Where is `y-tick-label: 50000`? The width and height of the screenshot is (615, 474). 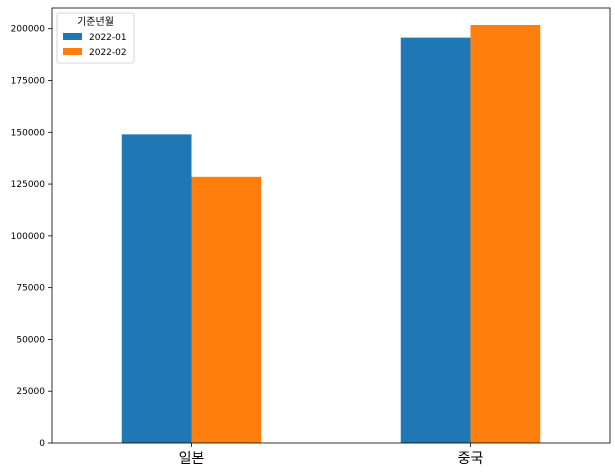
y-tick-label: 50000 is located at coordinates (30, 340).